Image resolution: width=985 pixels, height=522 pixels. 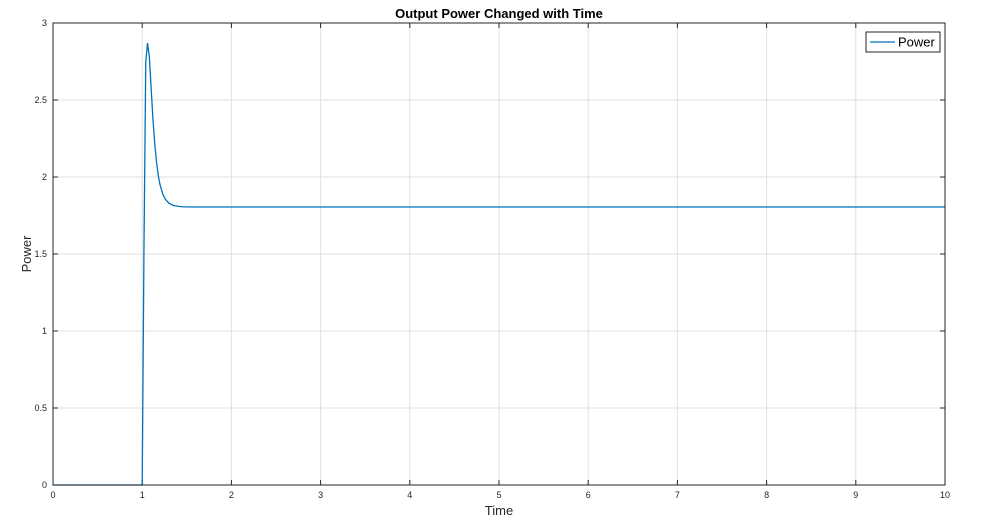 I want to click on legend-box, so click(x=903, y=42).